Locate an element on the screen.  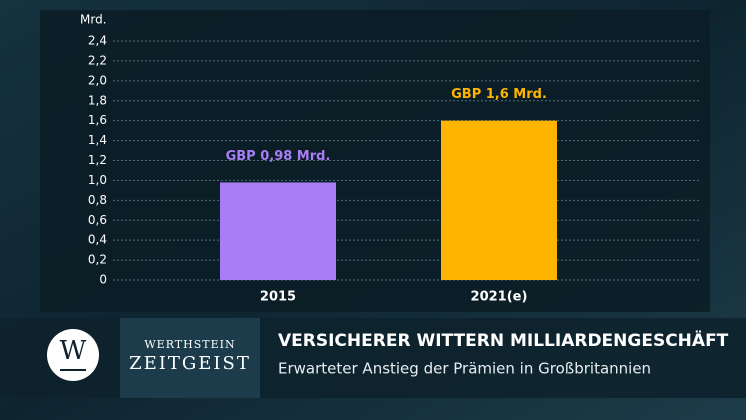
y-tick-label: 1,0 is located at coordinates (97, 180).